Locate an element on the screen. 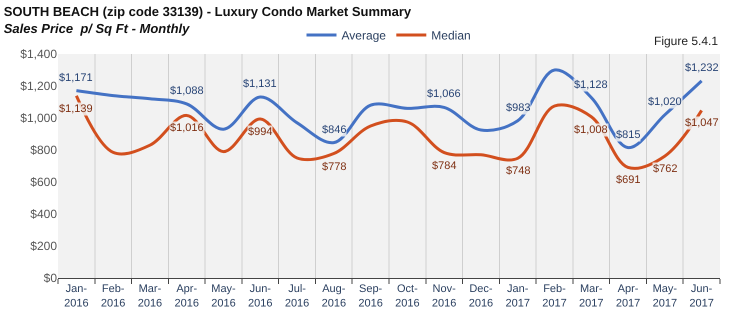 This screenshot has width=742, height=322. data-label: $1,171 is located at coordinates (76, 78).